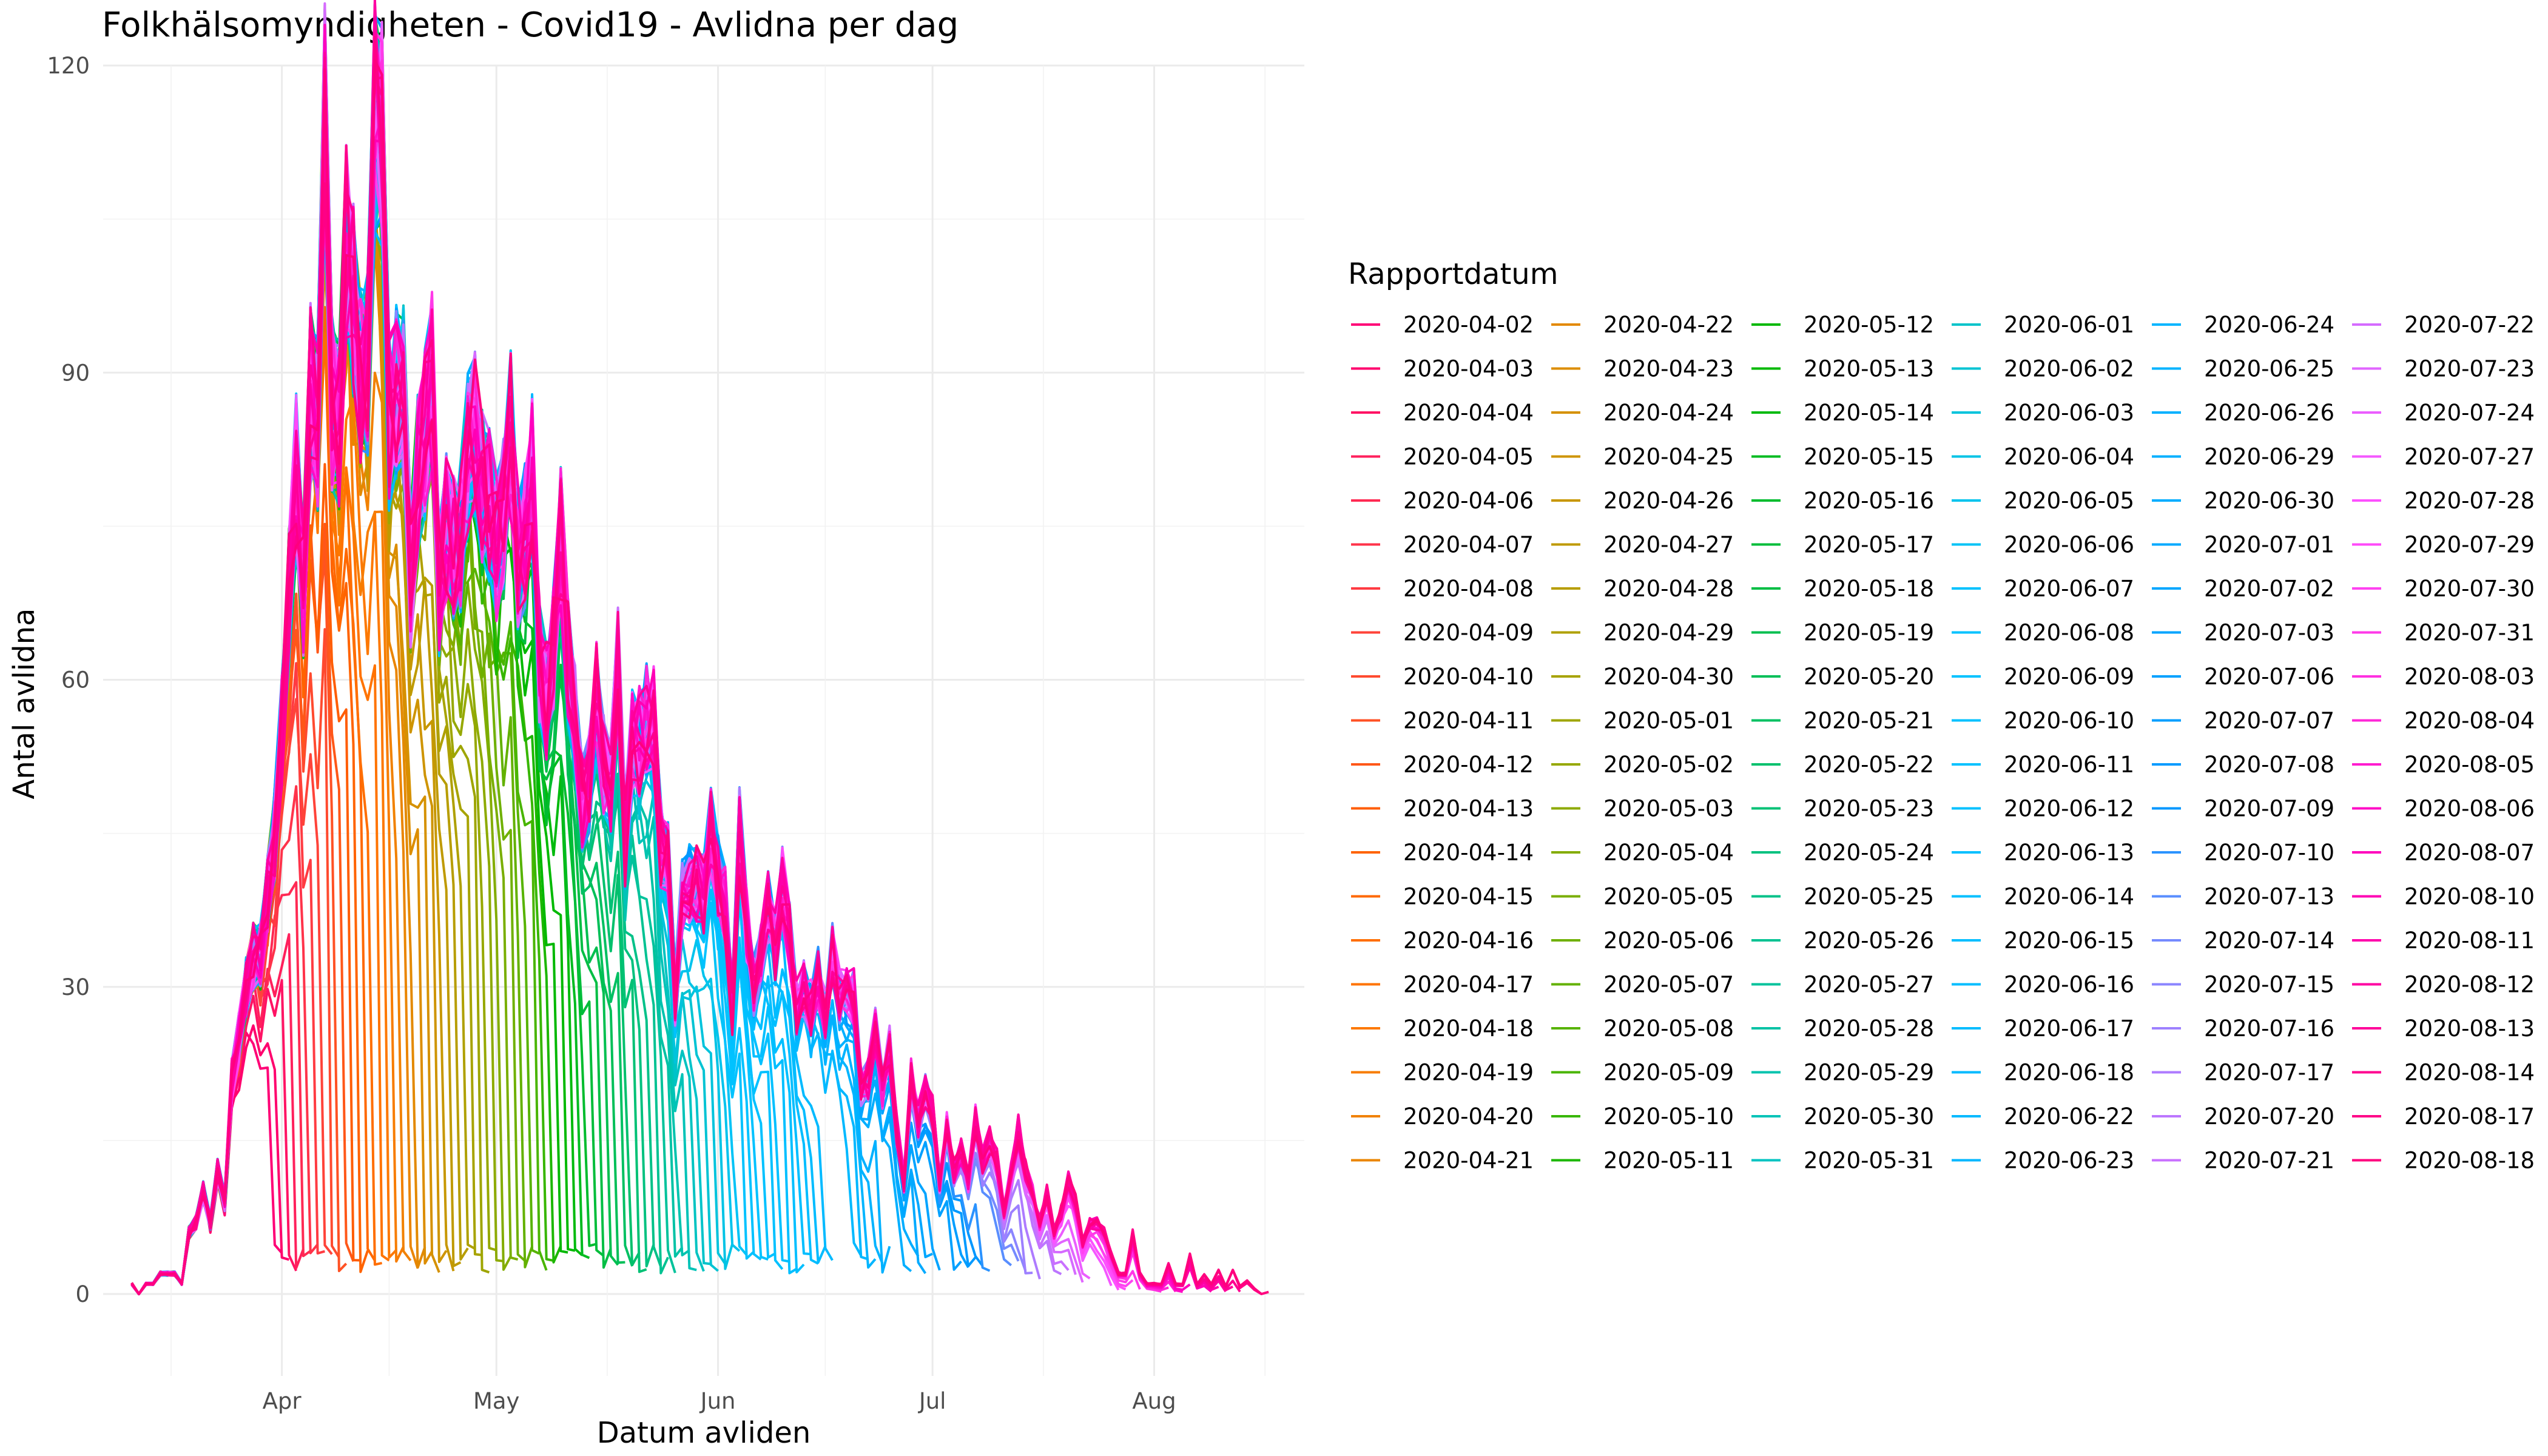  I want to click on legend-label: 2020-04-17, so click(1468, 985).